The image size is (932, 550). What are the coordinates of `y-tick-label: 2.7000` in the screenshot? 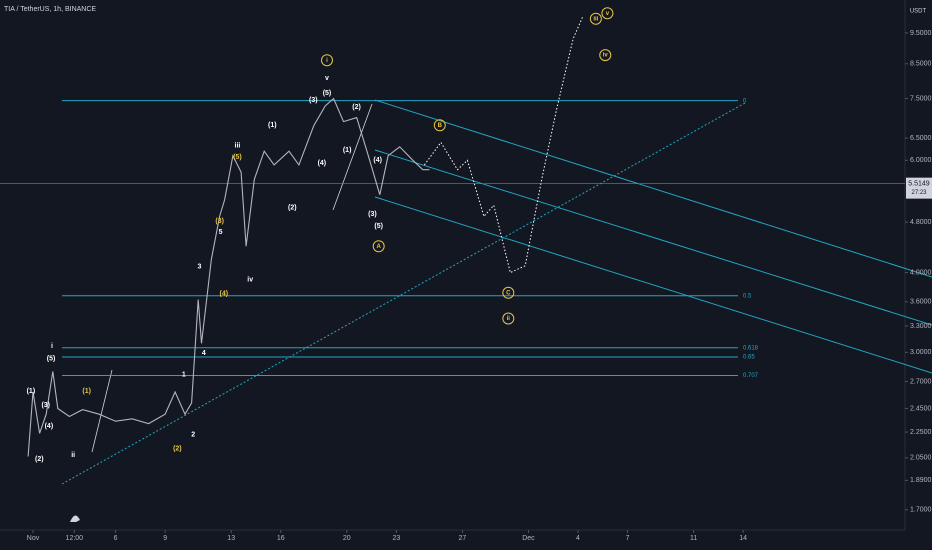 It's located at (921, 381).